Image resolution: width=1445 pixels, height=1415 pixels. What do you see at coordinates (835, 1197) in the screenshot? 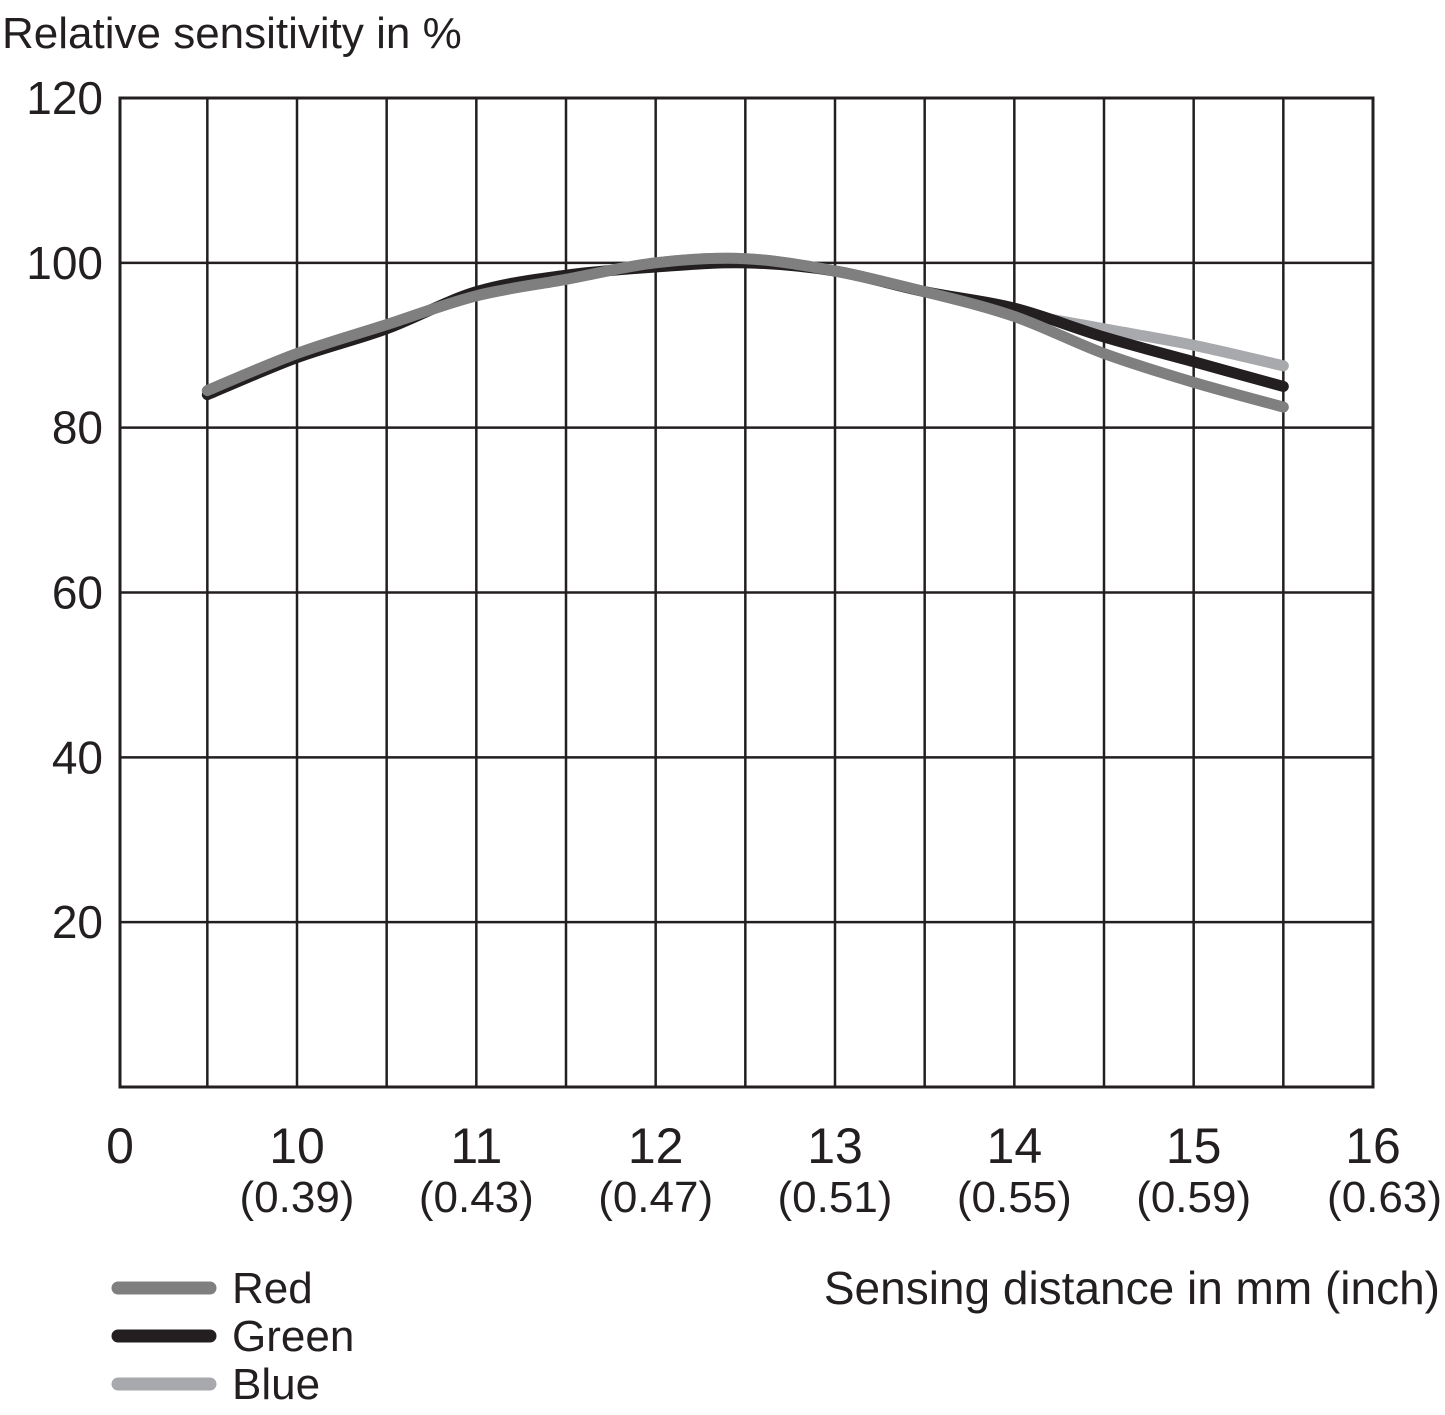
I see `x-tick-label-inch: (0.51)` at bounding box center [835, 1197].